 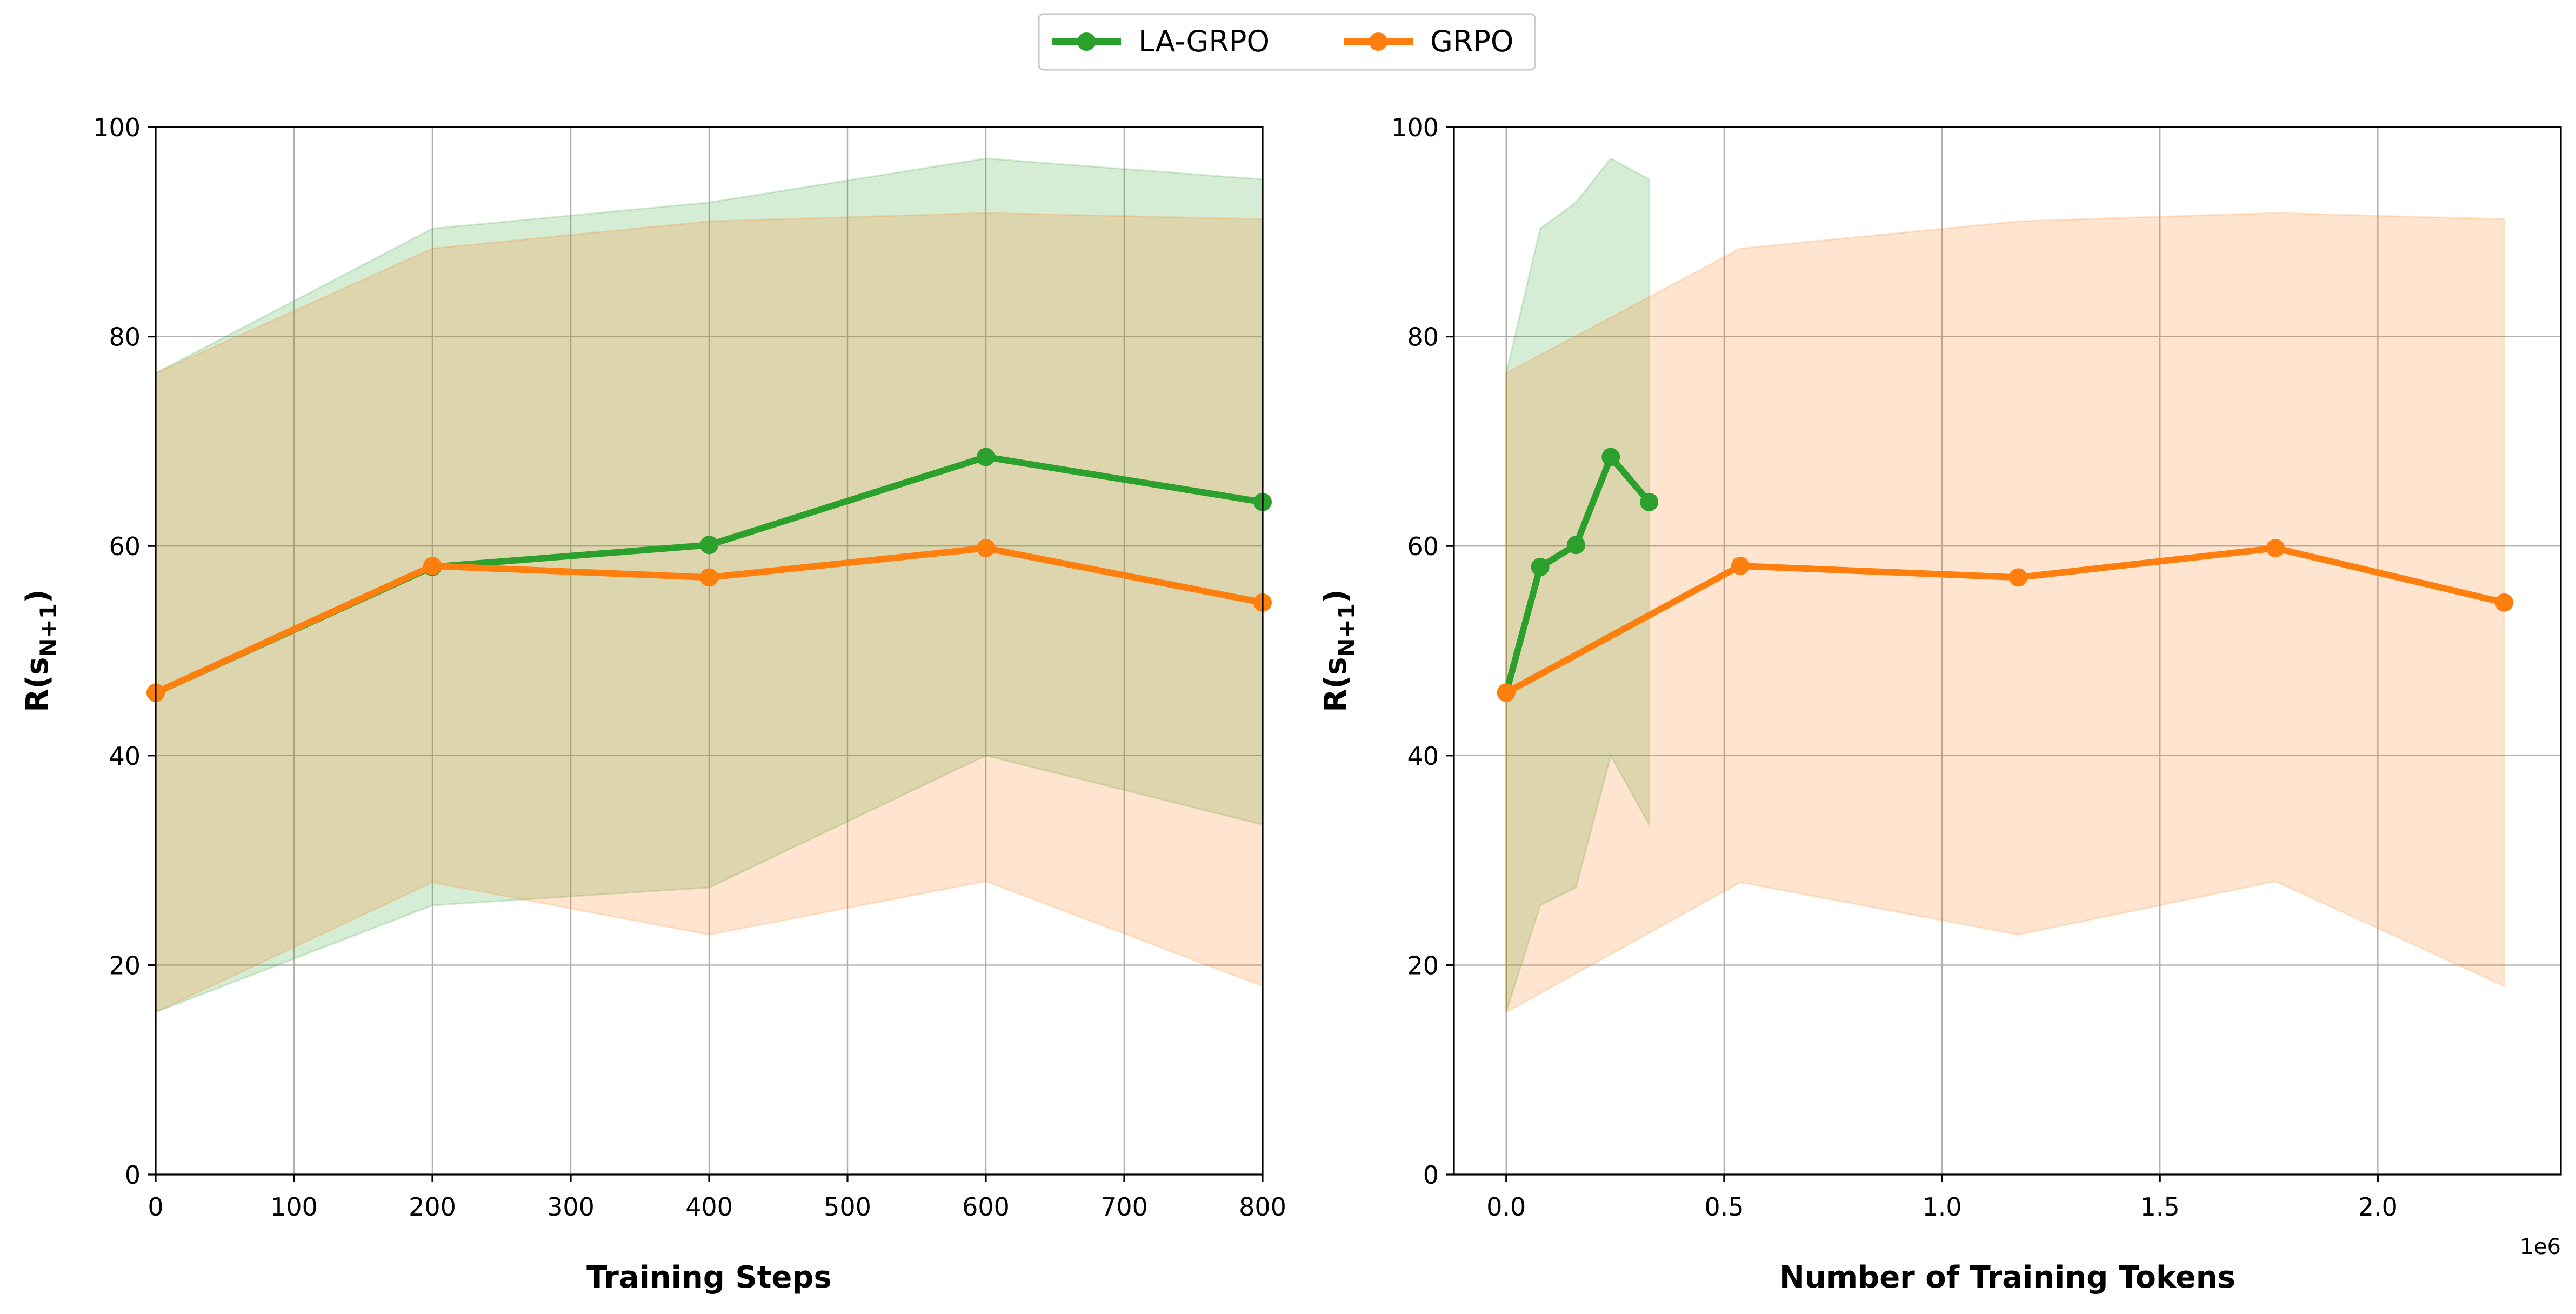 What do you see at coordinates (1941, 1207) in the screenshot?
I see `x-tick-label: 1.0` at bounding box center [1941, 1207].